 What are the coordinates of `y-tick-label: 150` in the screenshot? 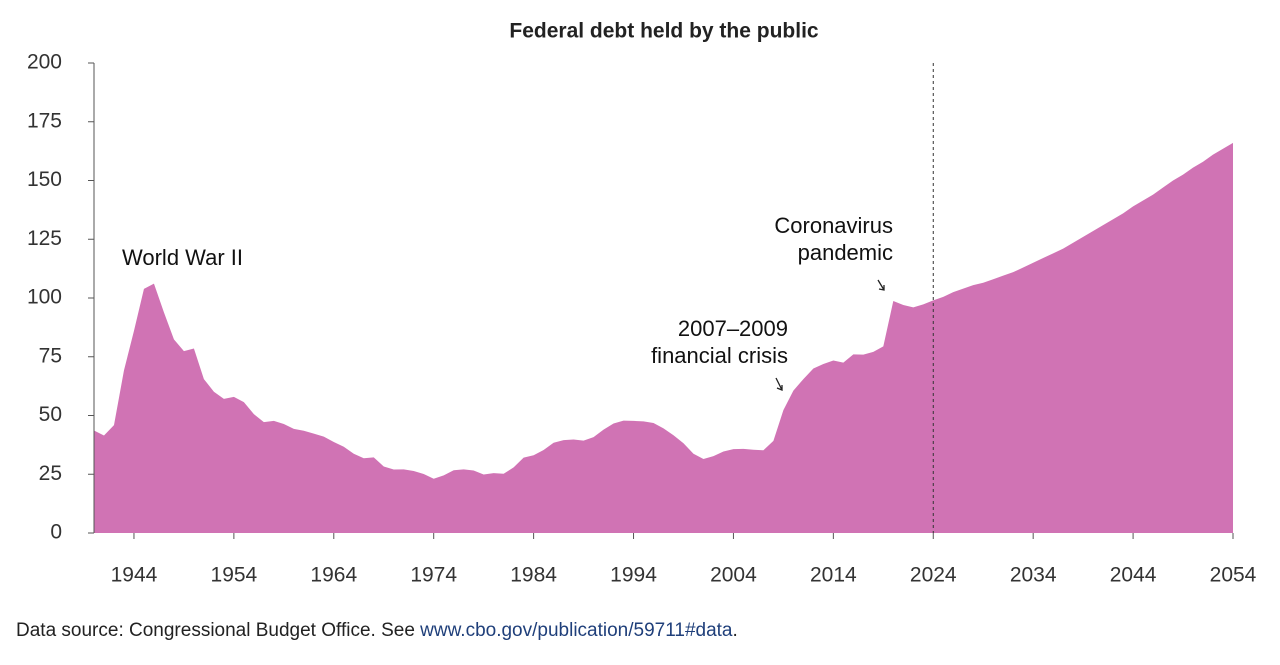 It's located at (44, 179).